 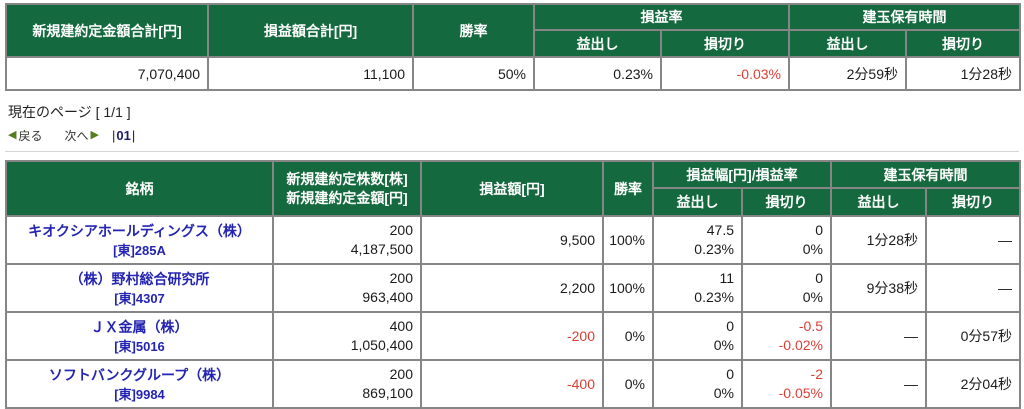 I want to click on summary-pl-rate-profit-value: 0.23%, so click(x=597, y=73).